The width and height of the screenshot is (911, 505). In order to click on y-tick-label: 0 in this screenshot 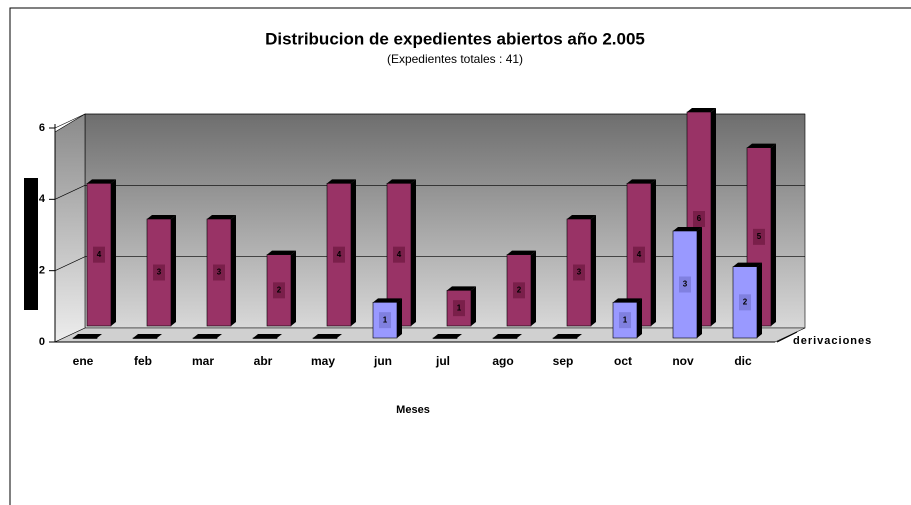, I will do `click(42, 342)`.